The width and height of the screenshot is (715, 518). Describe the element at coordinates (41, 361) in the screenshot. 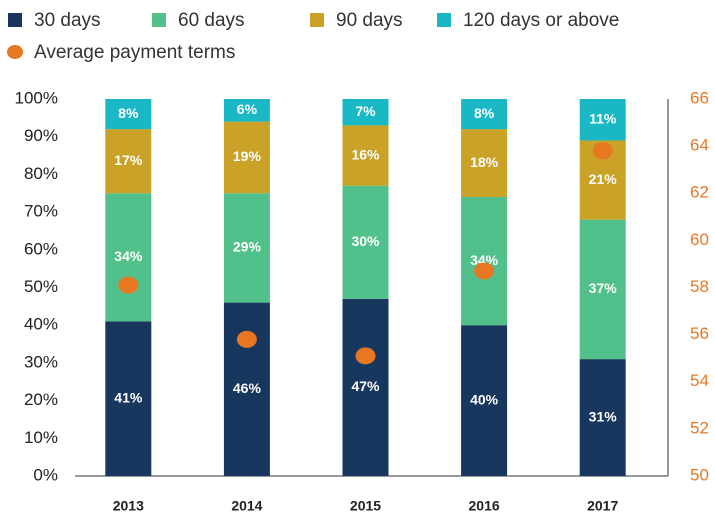

I see `y-tick-label: 30%` at that location.